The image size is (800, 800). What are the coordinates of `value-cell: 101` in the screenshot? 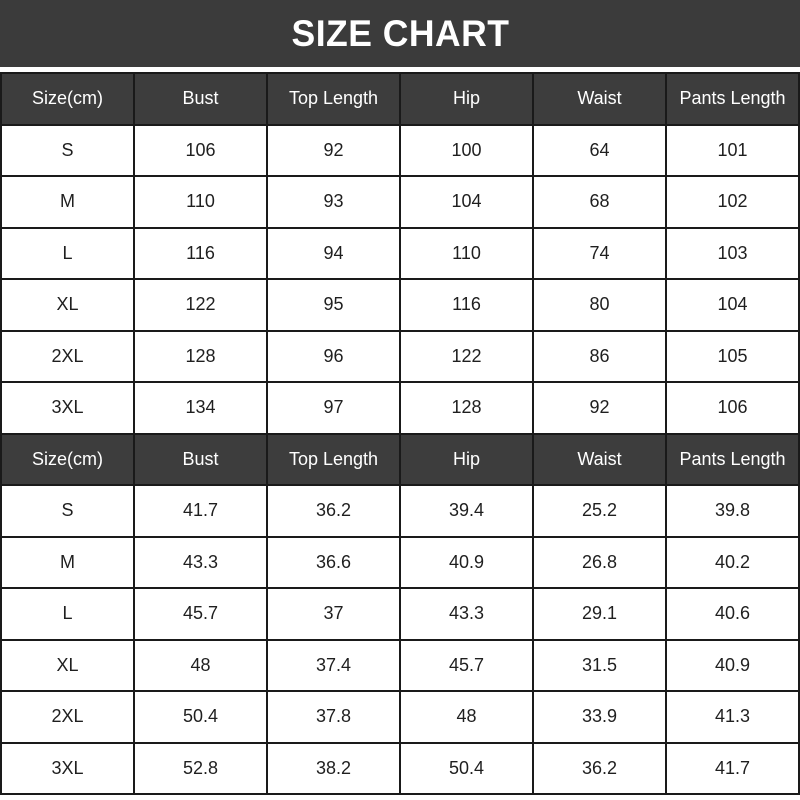 It's located at (732, 150).